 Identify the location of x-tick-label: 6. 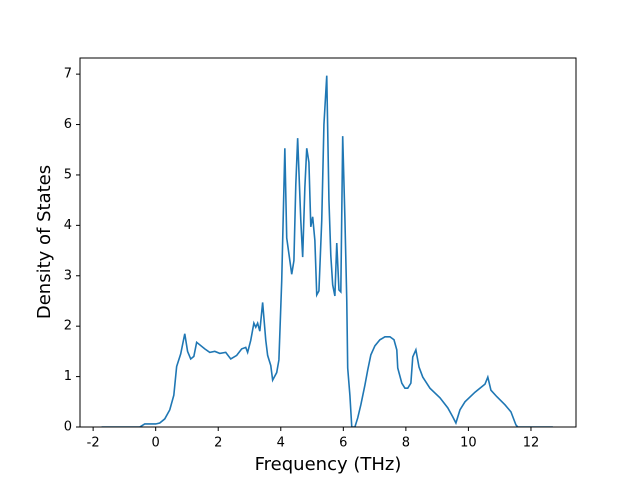
(343, 443).